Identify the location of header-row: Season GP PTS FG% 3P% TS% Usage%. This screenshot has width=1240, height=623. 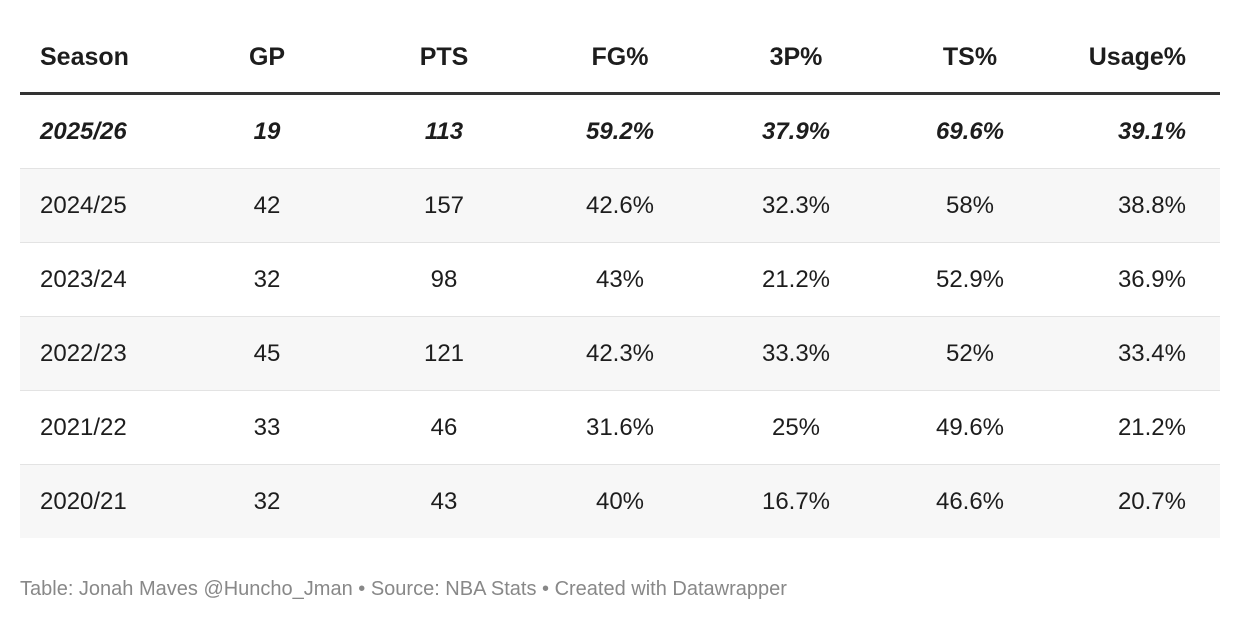
(620, 58).